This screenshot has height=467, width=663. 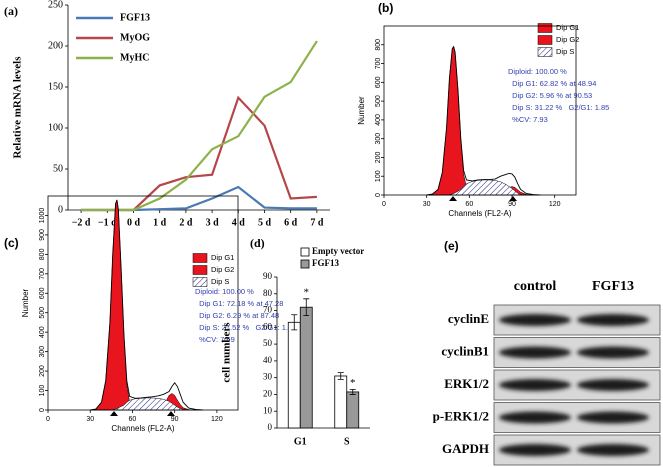 I want to click on y-tick-label: 250, so click(x=55, y=5).